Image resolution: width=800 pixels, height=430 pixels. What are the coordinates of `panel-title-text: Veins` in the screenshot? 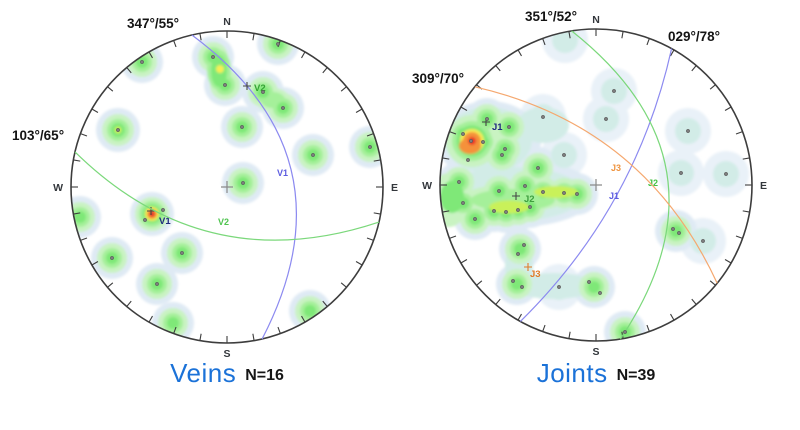 It's located at (203, 373).